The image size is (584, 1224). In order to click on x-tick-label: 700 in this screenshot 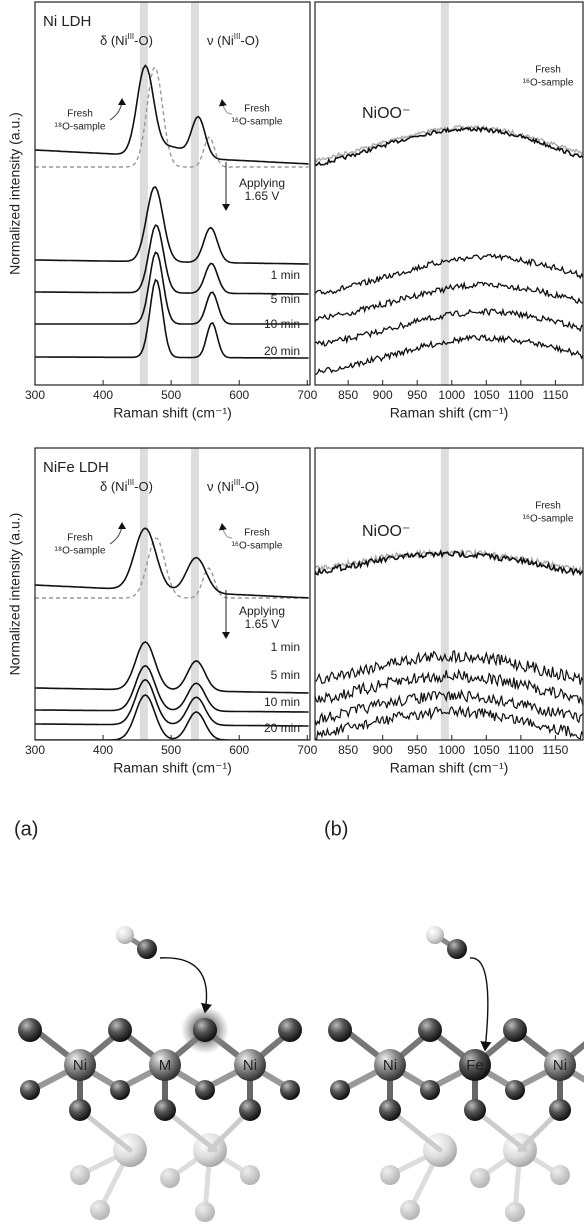, I will do `click(307, 395)`.